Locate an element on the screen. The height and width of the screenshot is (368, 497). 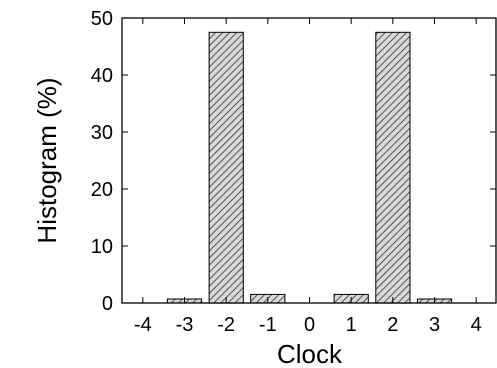
x-tick-label: -1 is located at coordinates (268, 325).